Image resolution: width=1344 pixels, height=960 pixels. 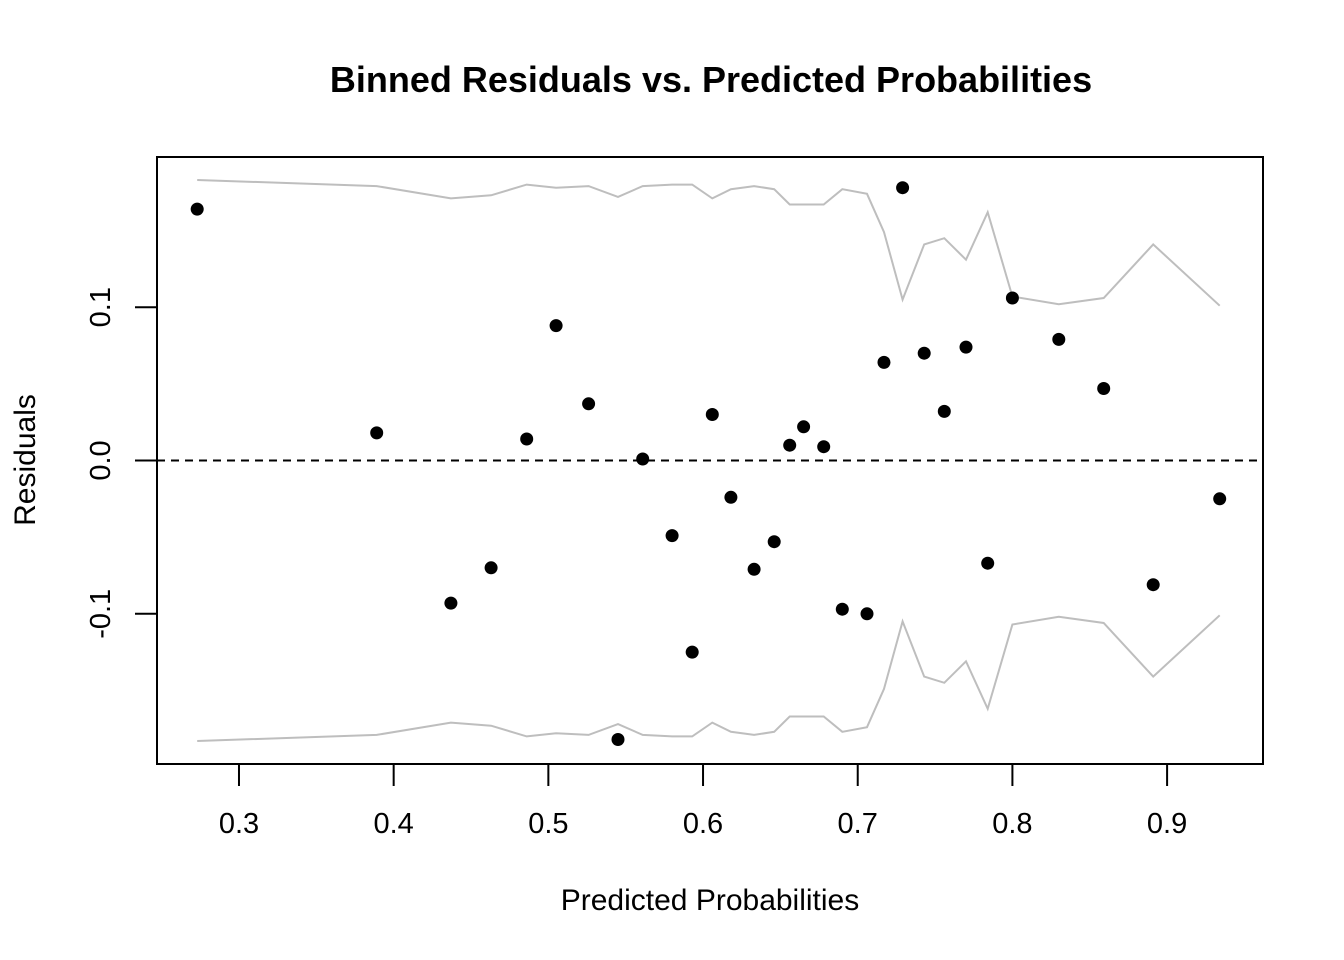 I want to click on y-axis-label: Residuals, so click(x=25, y=460).